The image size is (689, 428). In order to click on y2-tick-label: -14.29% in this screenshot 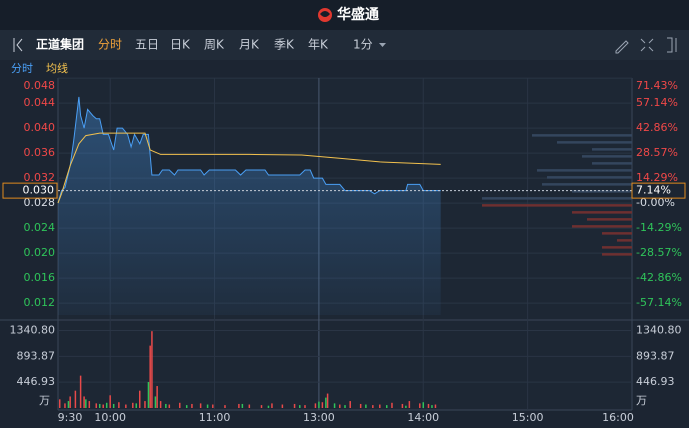, I will do `click(659, 227)`.